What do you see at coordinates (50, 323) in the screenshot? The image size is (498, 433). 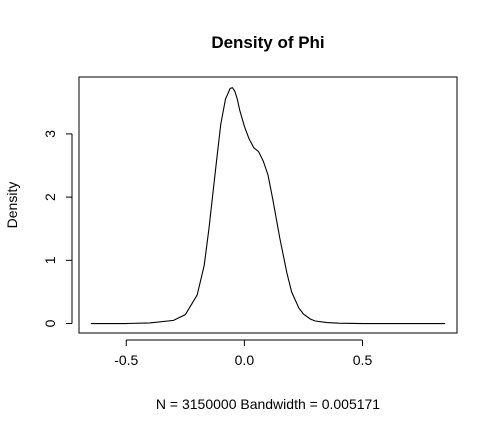 I see `y-tick-label: 0` at bounding box center [50, 323].